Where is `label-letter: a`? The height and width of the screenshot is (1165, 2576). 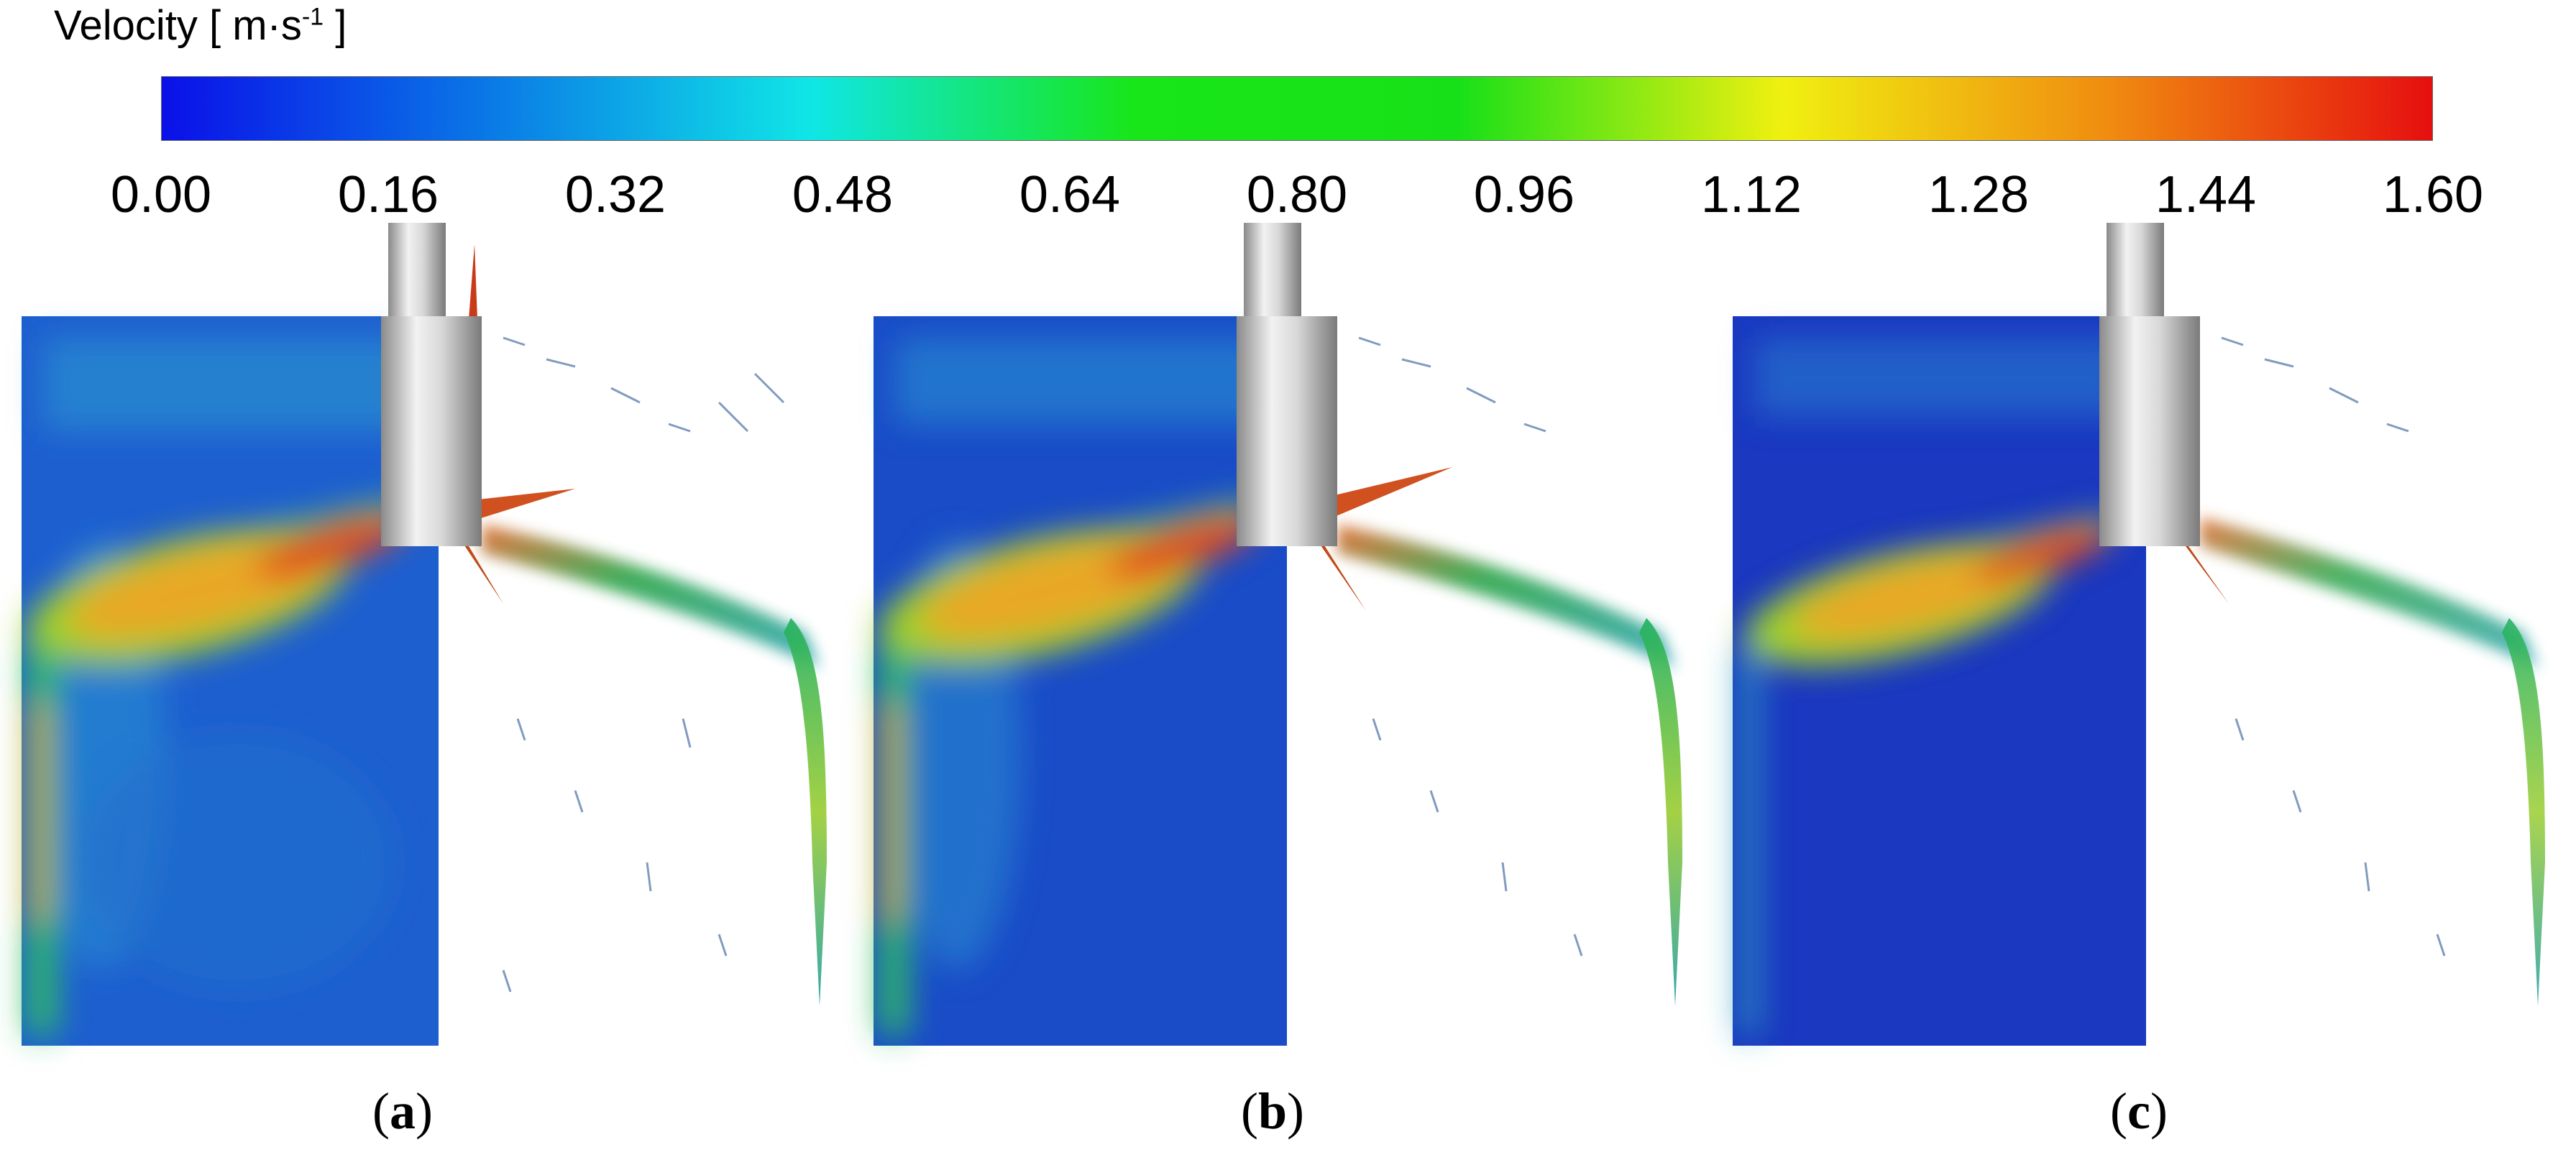 label-letter: a is located at coordinates (403, 1111).